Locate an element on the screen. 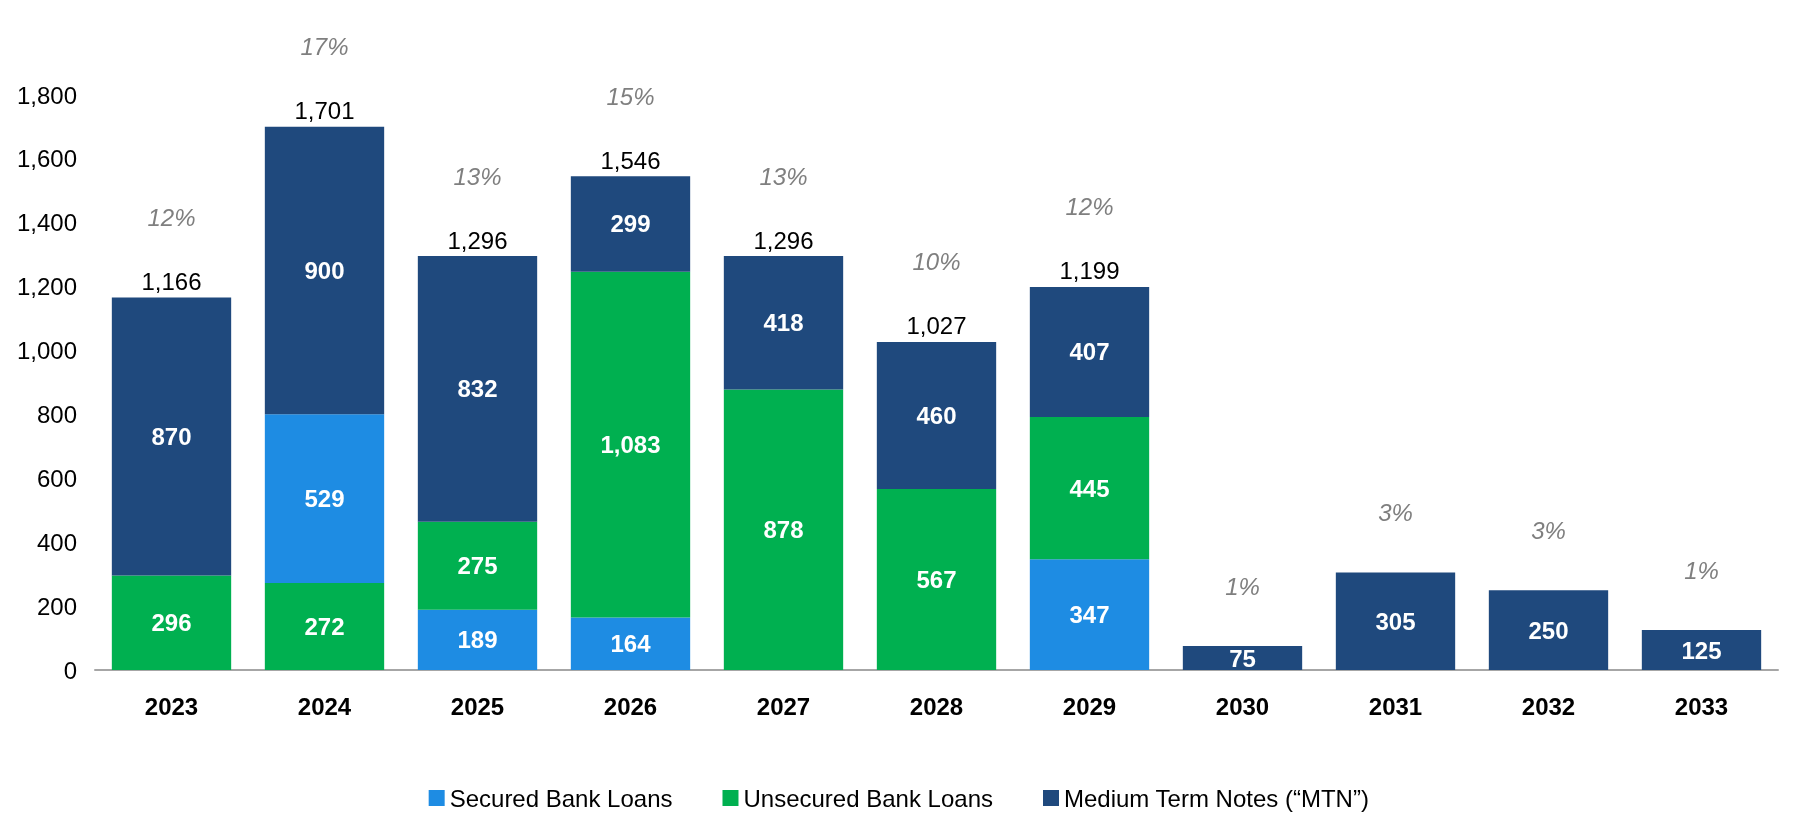 The image size is (1798, 825). x-tick-label: 2023 is located at coordinates (171, 706).